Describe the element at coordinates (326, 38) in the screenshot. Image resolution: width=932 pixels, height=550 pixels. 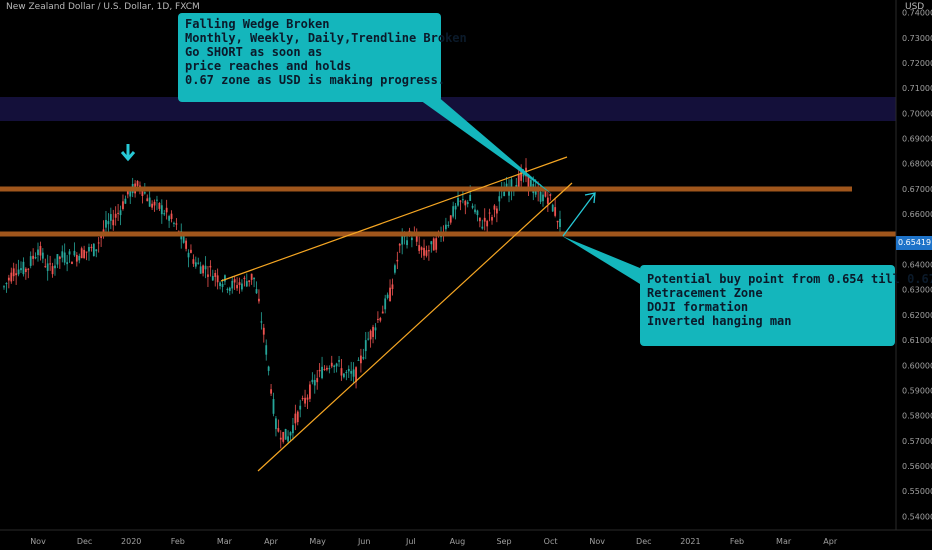
I see `callout-line: Monthly, Weekly, Daily,Trendline Broken` at that location.